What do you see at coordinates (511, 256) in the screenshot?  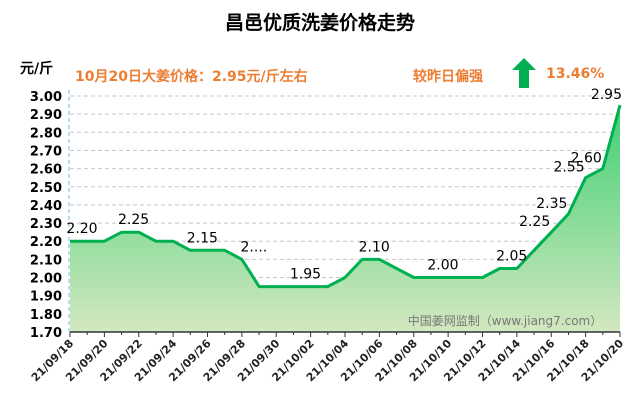 I see `data-label: 2.05` at bounding box center [511, 256].